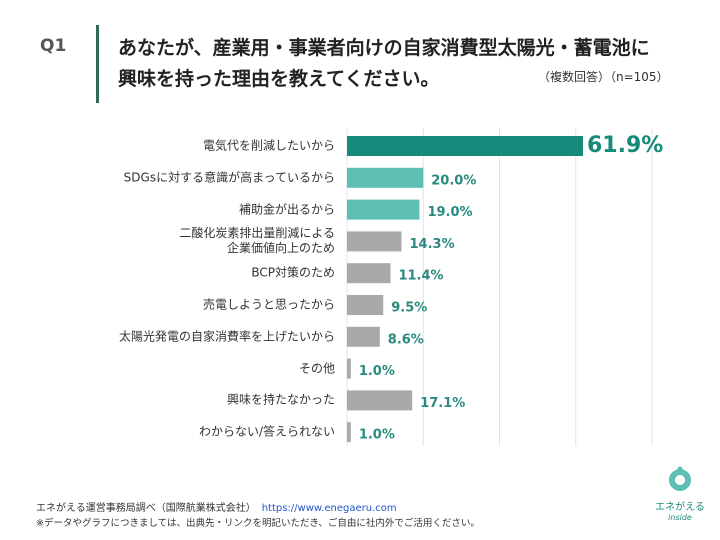 The image size is (720, 540). What do you see at coordinates (229, 177) in the screenshot?
I see `category-label: SDGsに対する意識が高まっているから` at bounding box center [229, 177].